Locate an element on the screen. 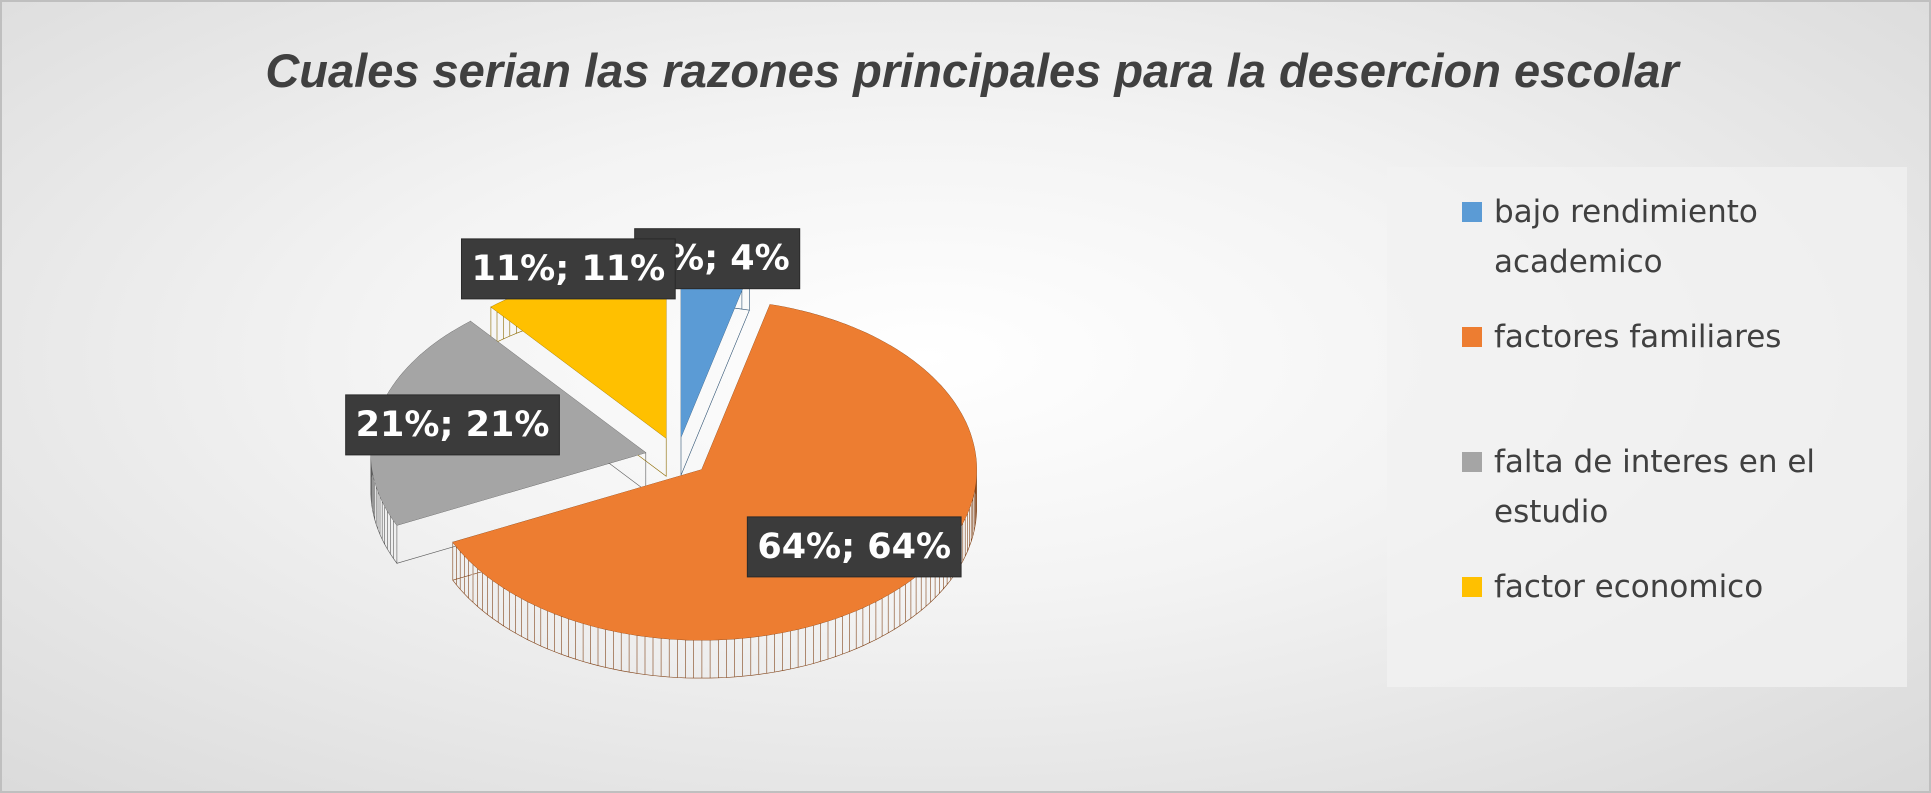 The image size is (1931, 793). legend-item: bajo rendimiento academico is located at coordinates (1662, 249).